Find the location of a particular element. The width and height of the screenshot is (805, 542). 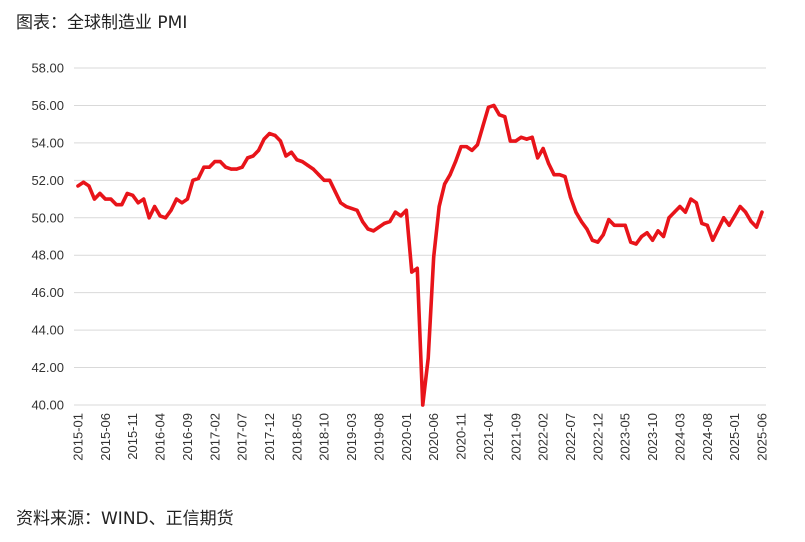

source-note: 资料来源：WIND、正信期货 is located at coordinates (125, 519).